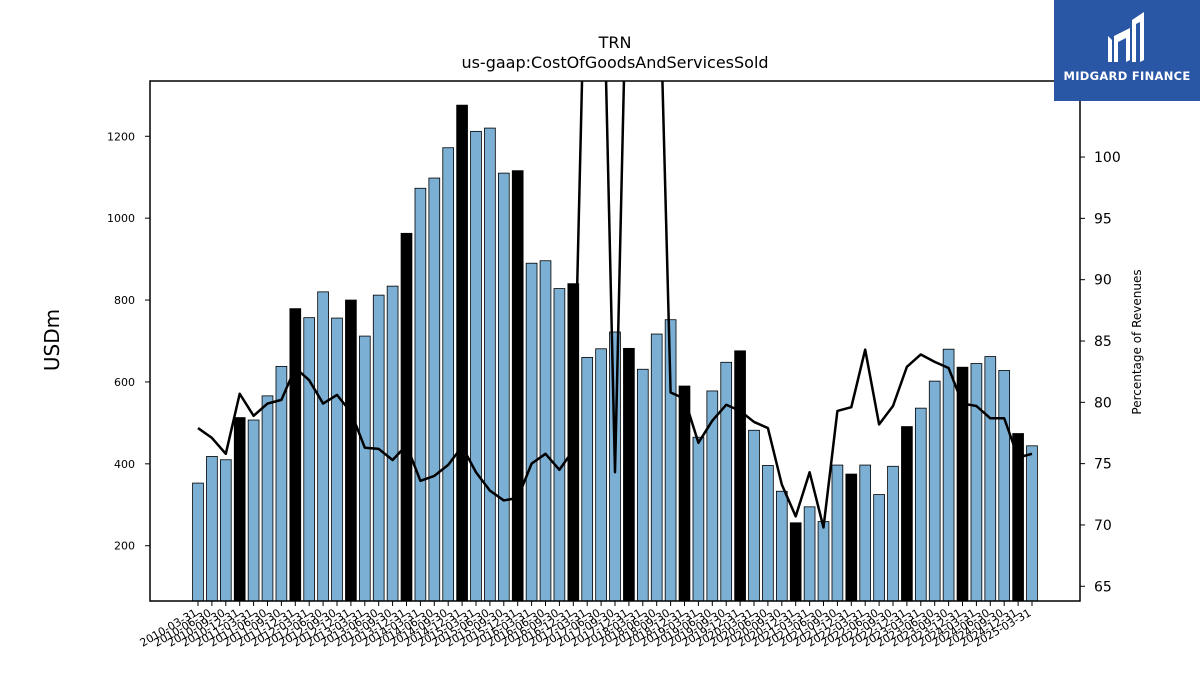  Describe the element at coordinates (121, 218) in the screenshot. I see `y-tick-label: 1000` at that location.